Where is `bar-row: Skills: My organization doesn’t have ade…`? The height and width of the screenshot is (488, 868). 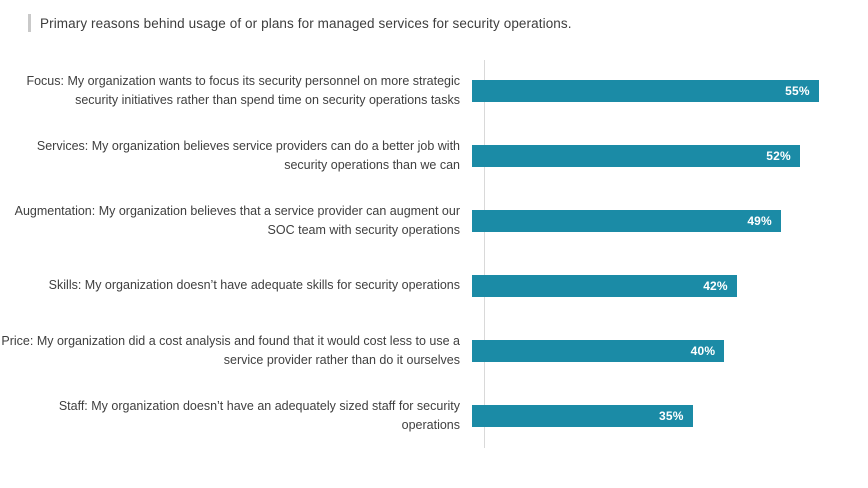 bar-row: Skills: My organization doesn’t have ade… is located at coordinates (422, 285).